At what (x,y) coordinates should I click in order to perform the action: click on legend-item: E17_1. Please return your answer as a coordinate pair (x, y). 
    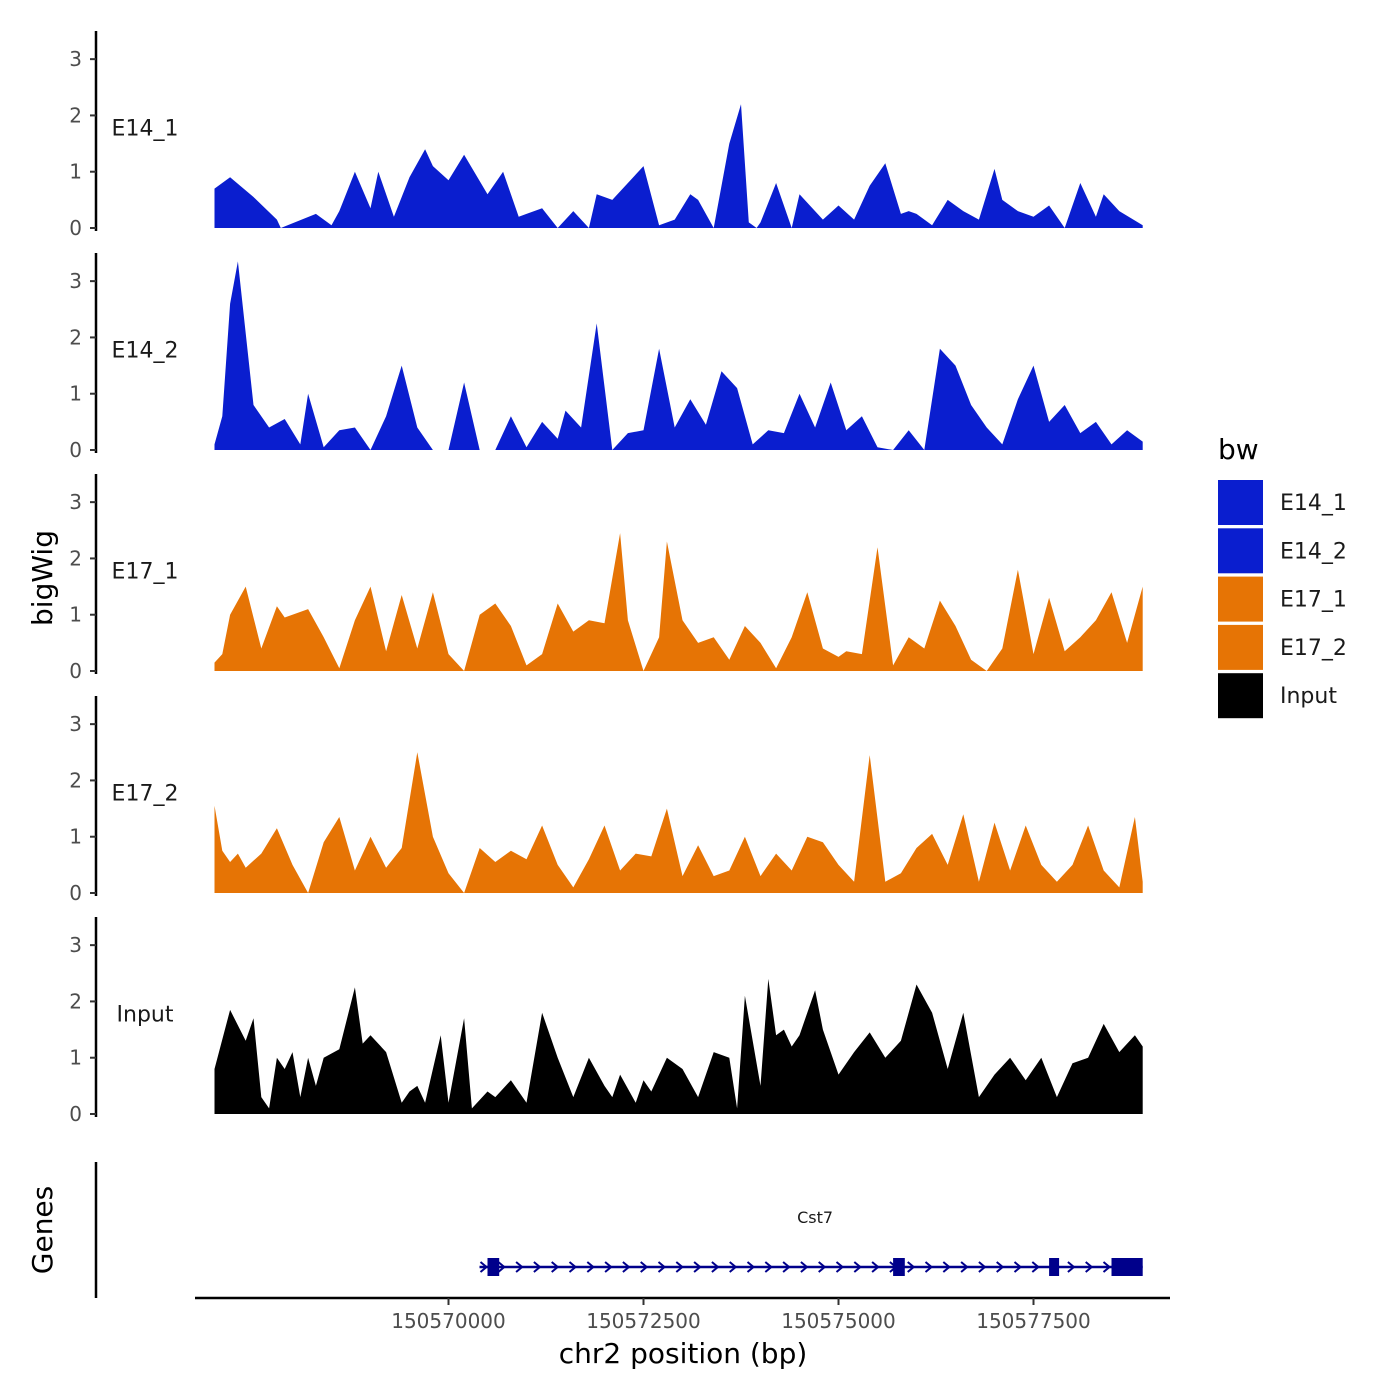
    Looking at the image, I should click on (1282, 599).